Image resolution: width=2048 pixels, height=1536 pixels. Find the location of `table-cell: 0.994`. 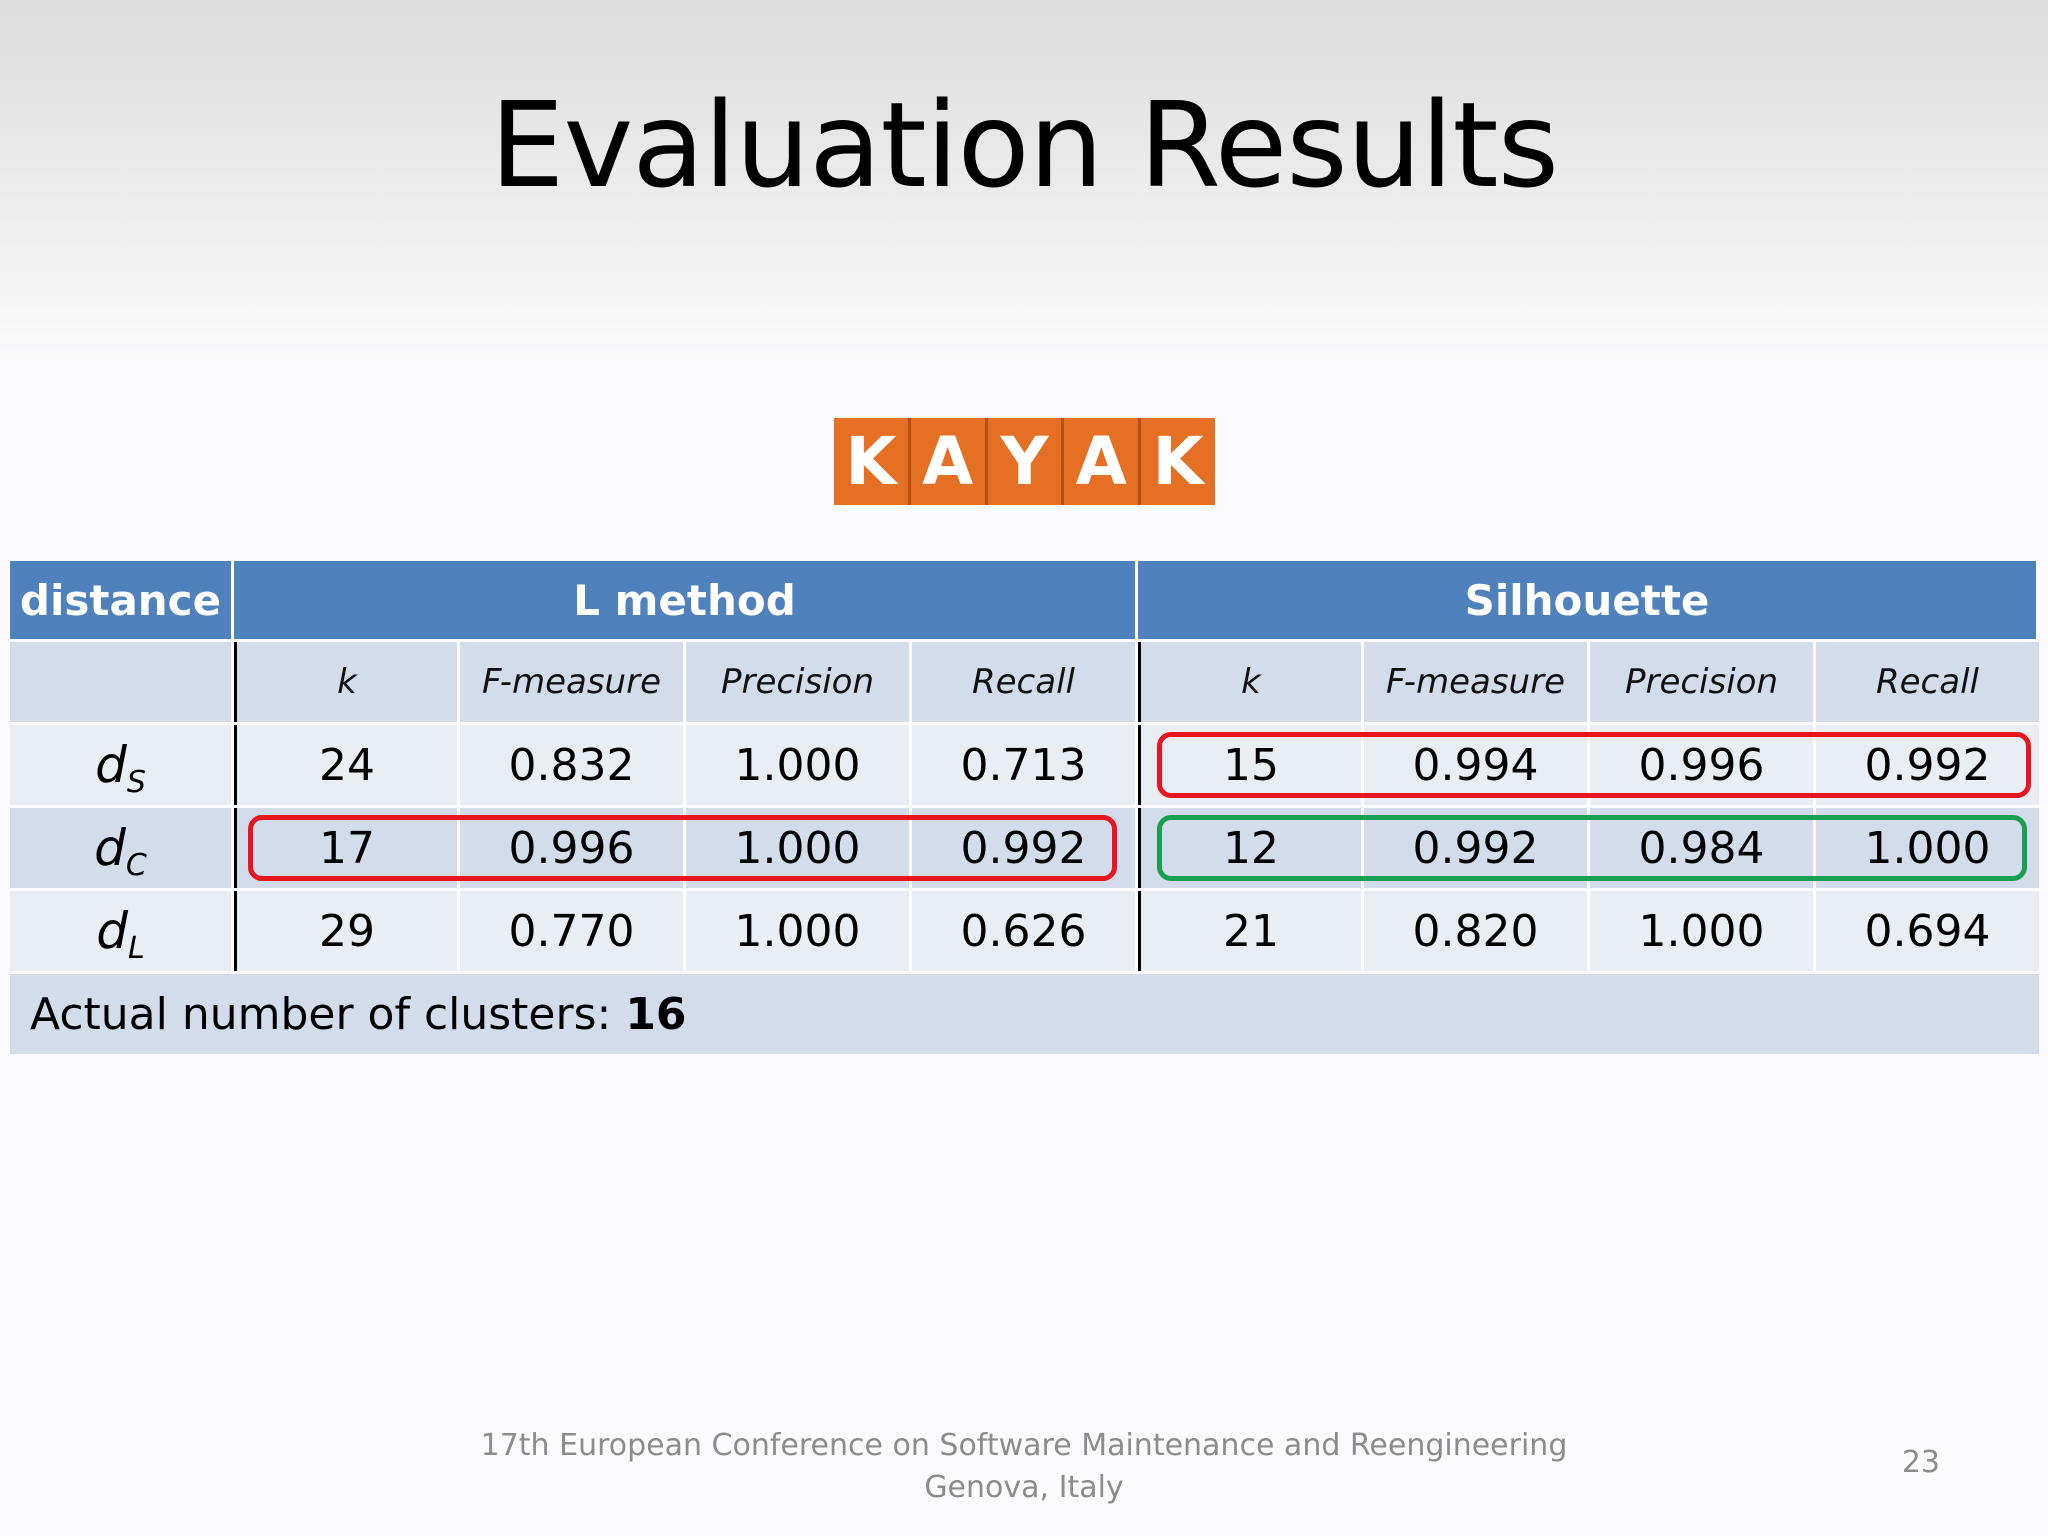

table-cell: 0.994 is located at coordinates (1477, 765).